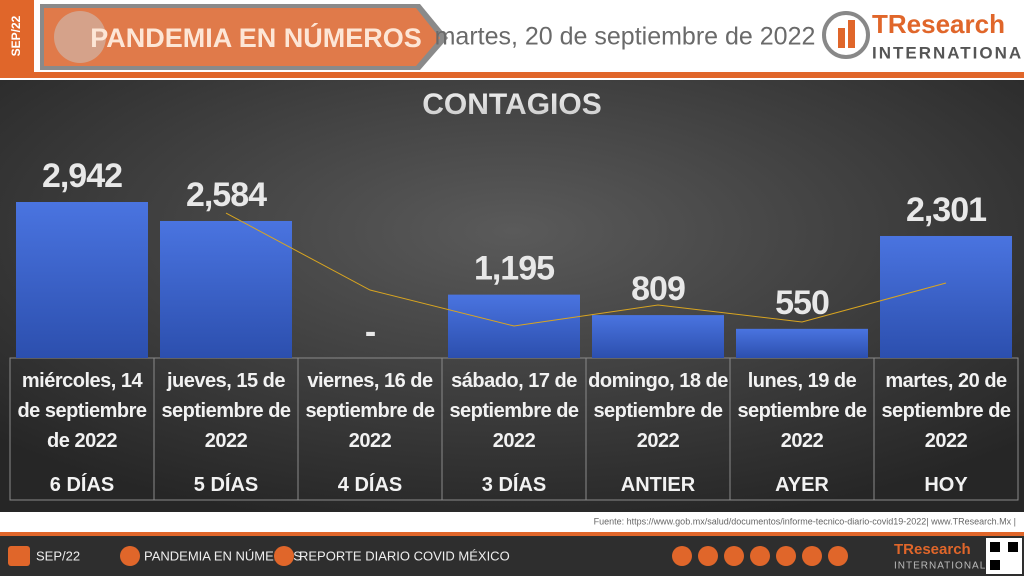 This screenshot has width=1024, height=576. I want to click on x-category-label: jueves, 15 de septiembre de 2022, so click(226, 411).